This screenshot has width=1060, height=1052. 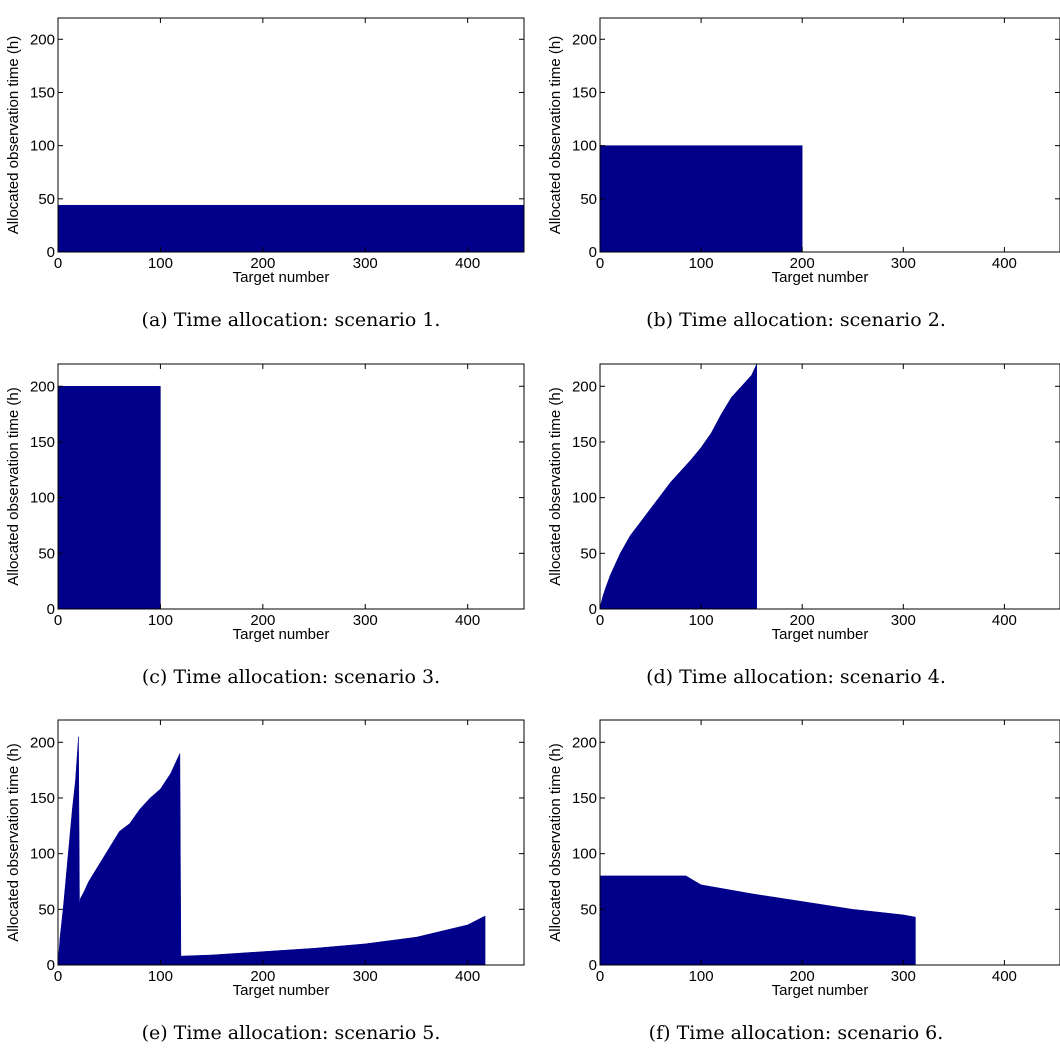 I want to click on panel-caption: (c) Time allocation: scenario 3., so click(x=291, y=677).